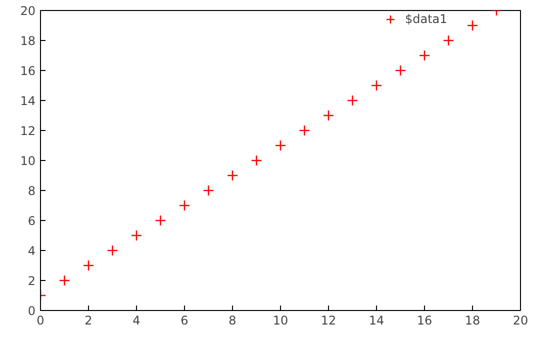 This screenshot has height=350, width=550. What do you see at coordinates (28, 41) in the screenshot?
I see `y-tick-label: 18` at bounding box center [28, 41].